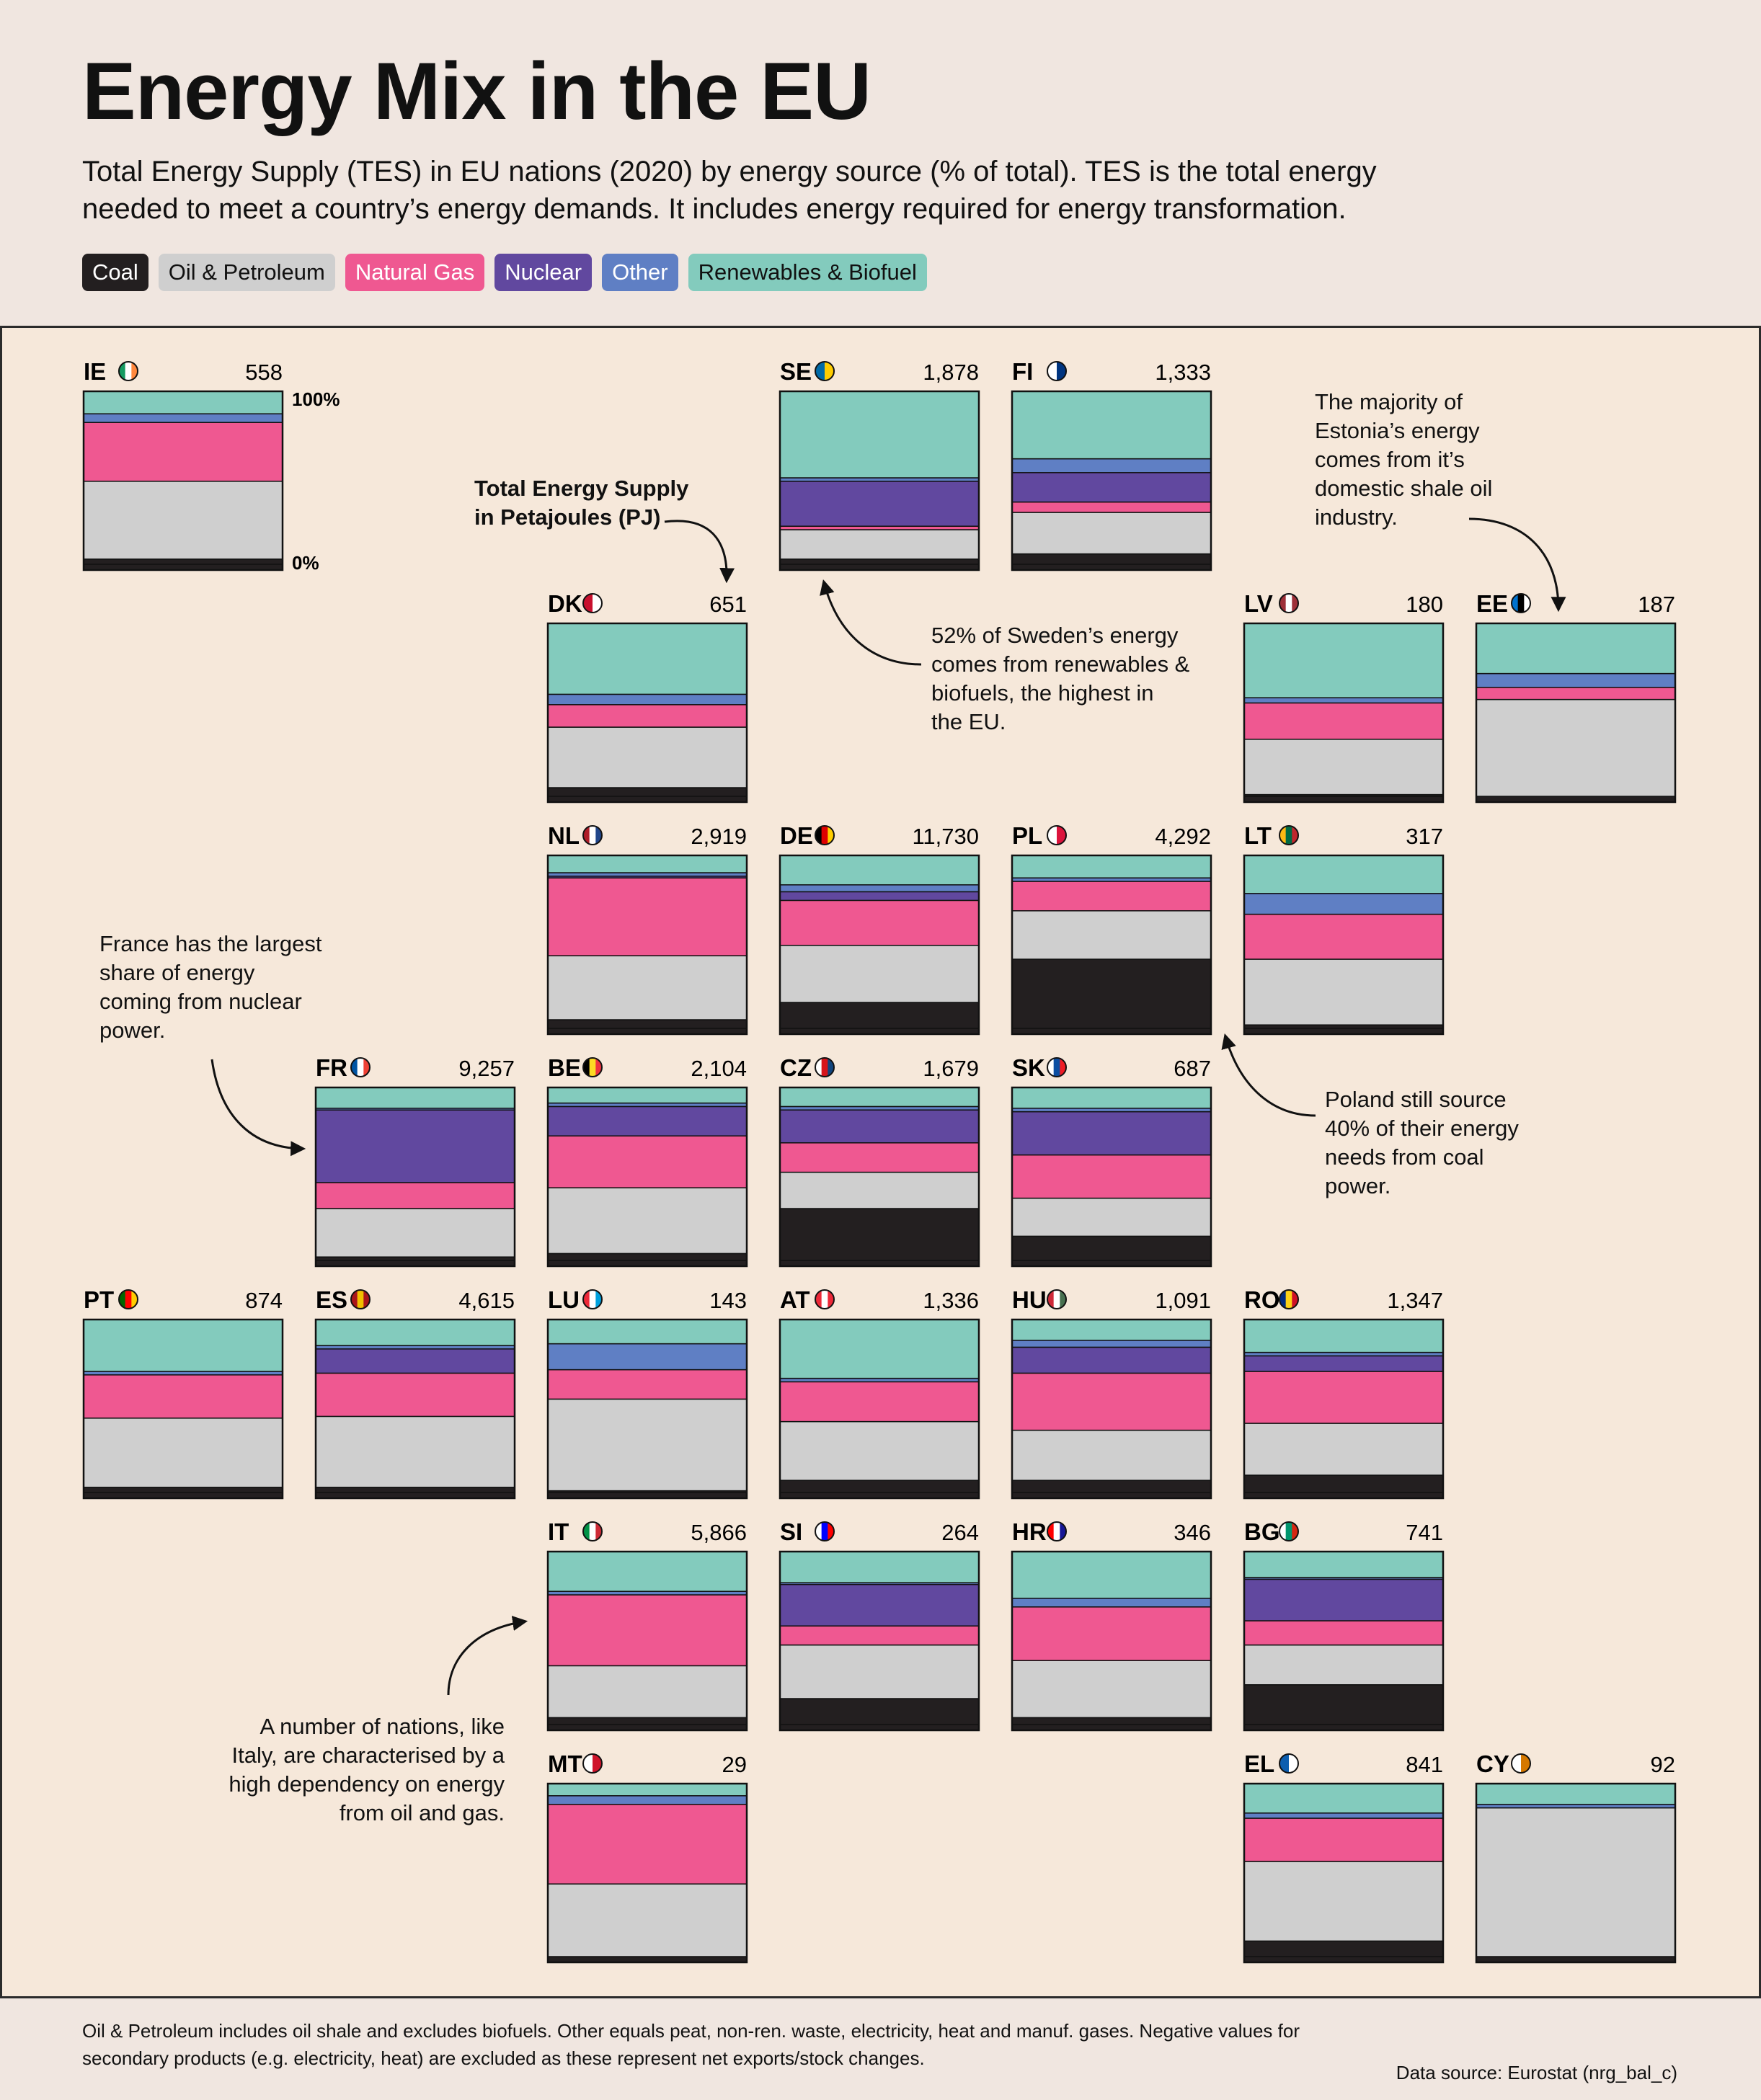 The width and height of the screenshot is (1761, 2100). I want to click on country-tile-cz: CZ 1,679, so click(880, 1161).